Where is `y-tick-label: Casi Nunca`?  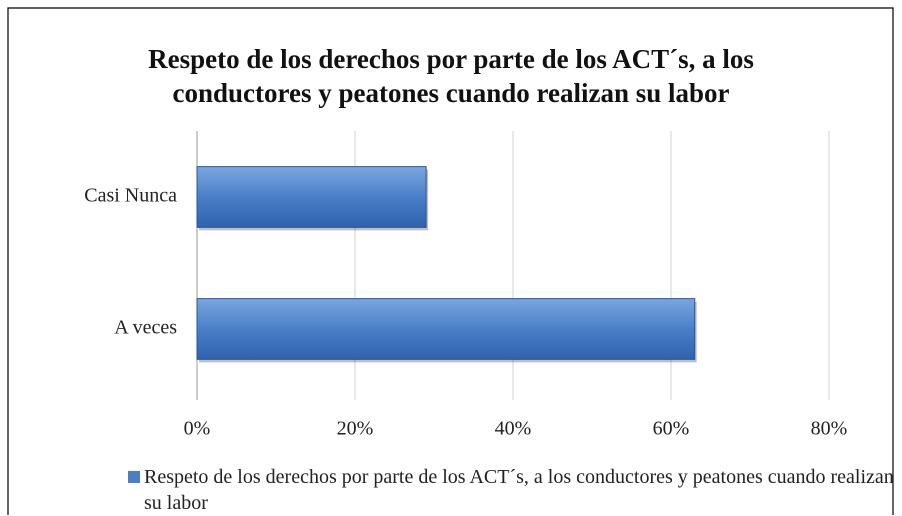
y-tick-label: Casi Nunca is located at coordinates (130, 196).